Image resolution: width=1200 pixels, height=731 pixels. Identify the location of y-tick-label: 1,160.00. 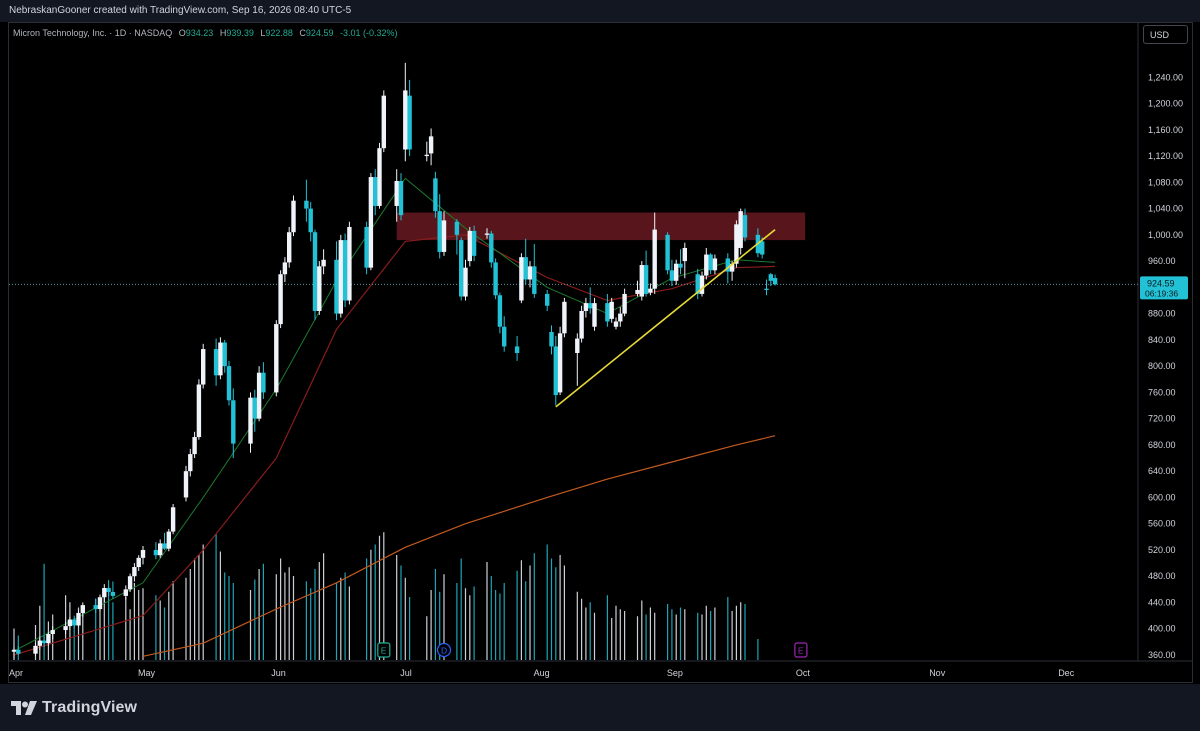
(1165, 130).